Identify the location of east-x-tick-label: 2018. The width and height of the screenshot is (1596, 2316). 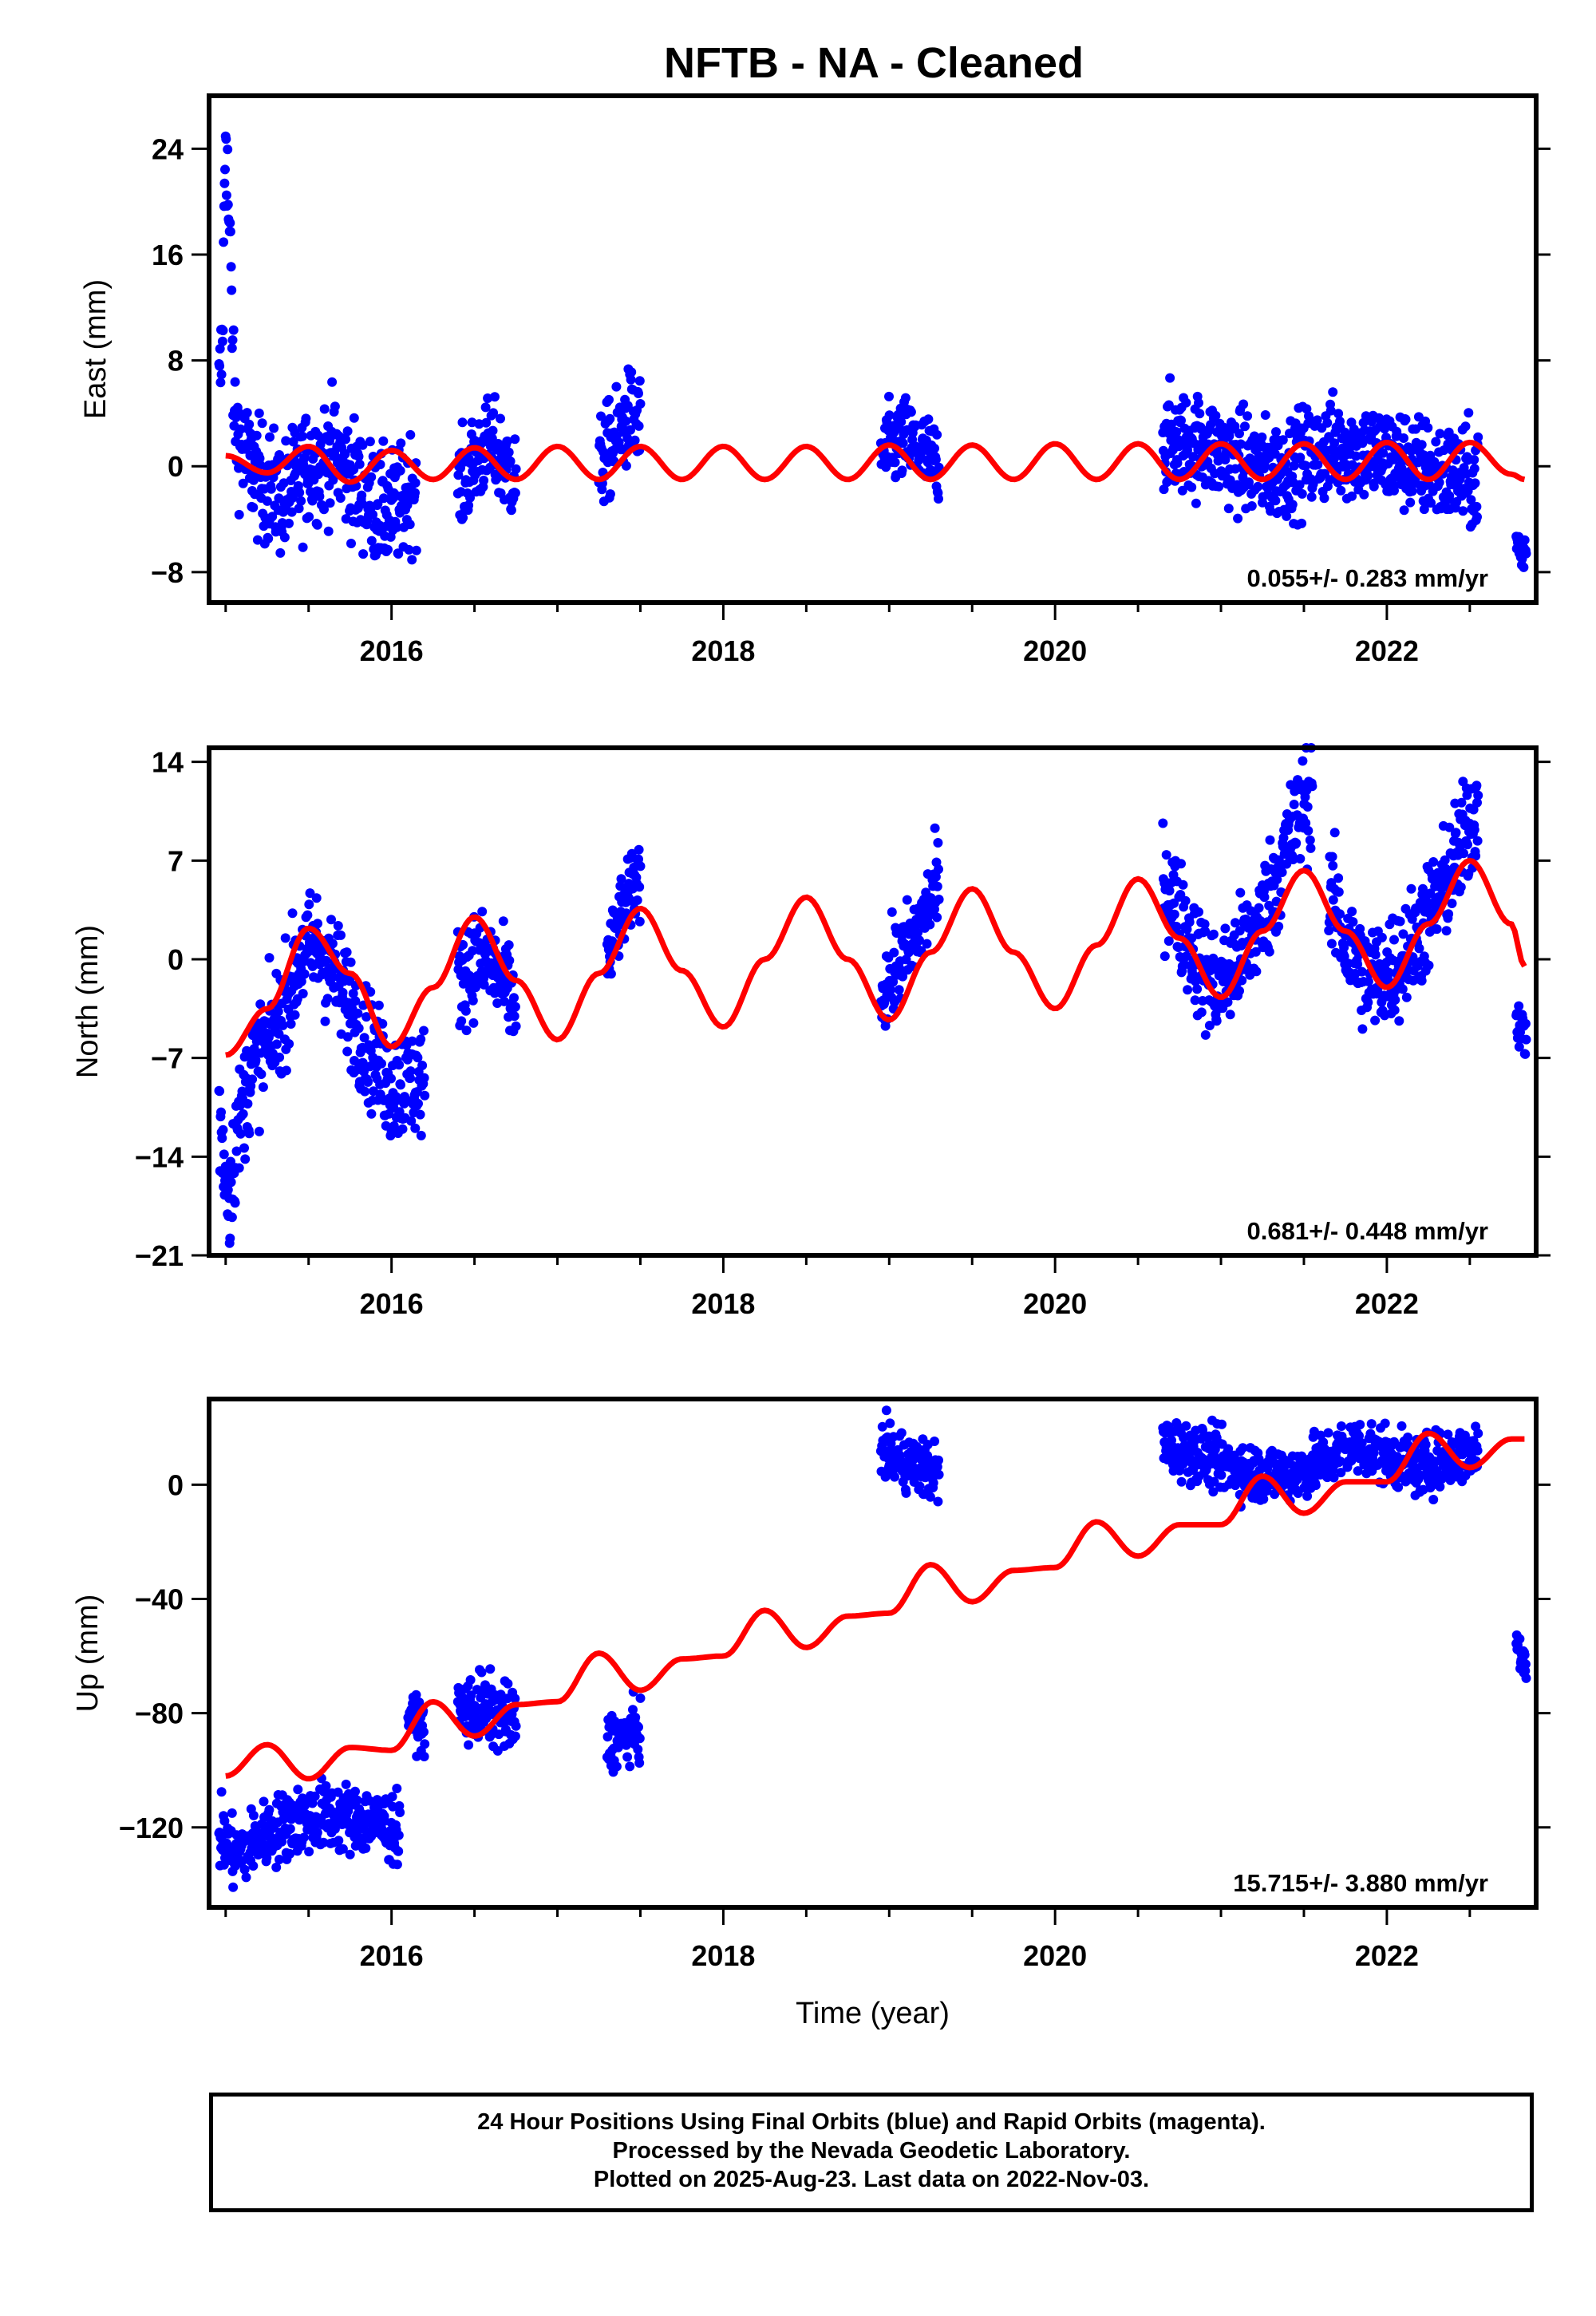
(723, 650).